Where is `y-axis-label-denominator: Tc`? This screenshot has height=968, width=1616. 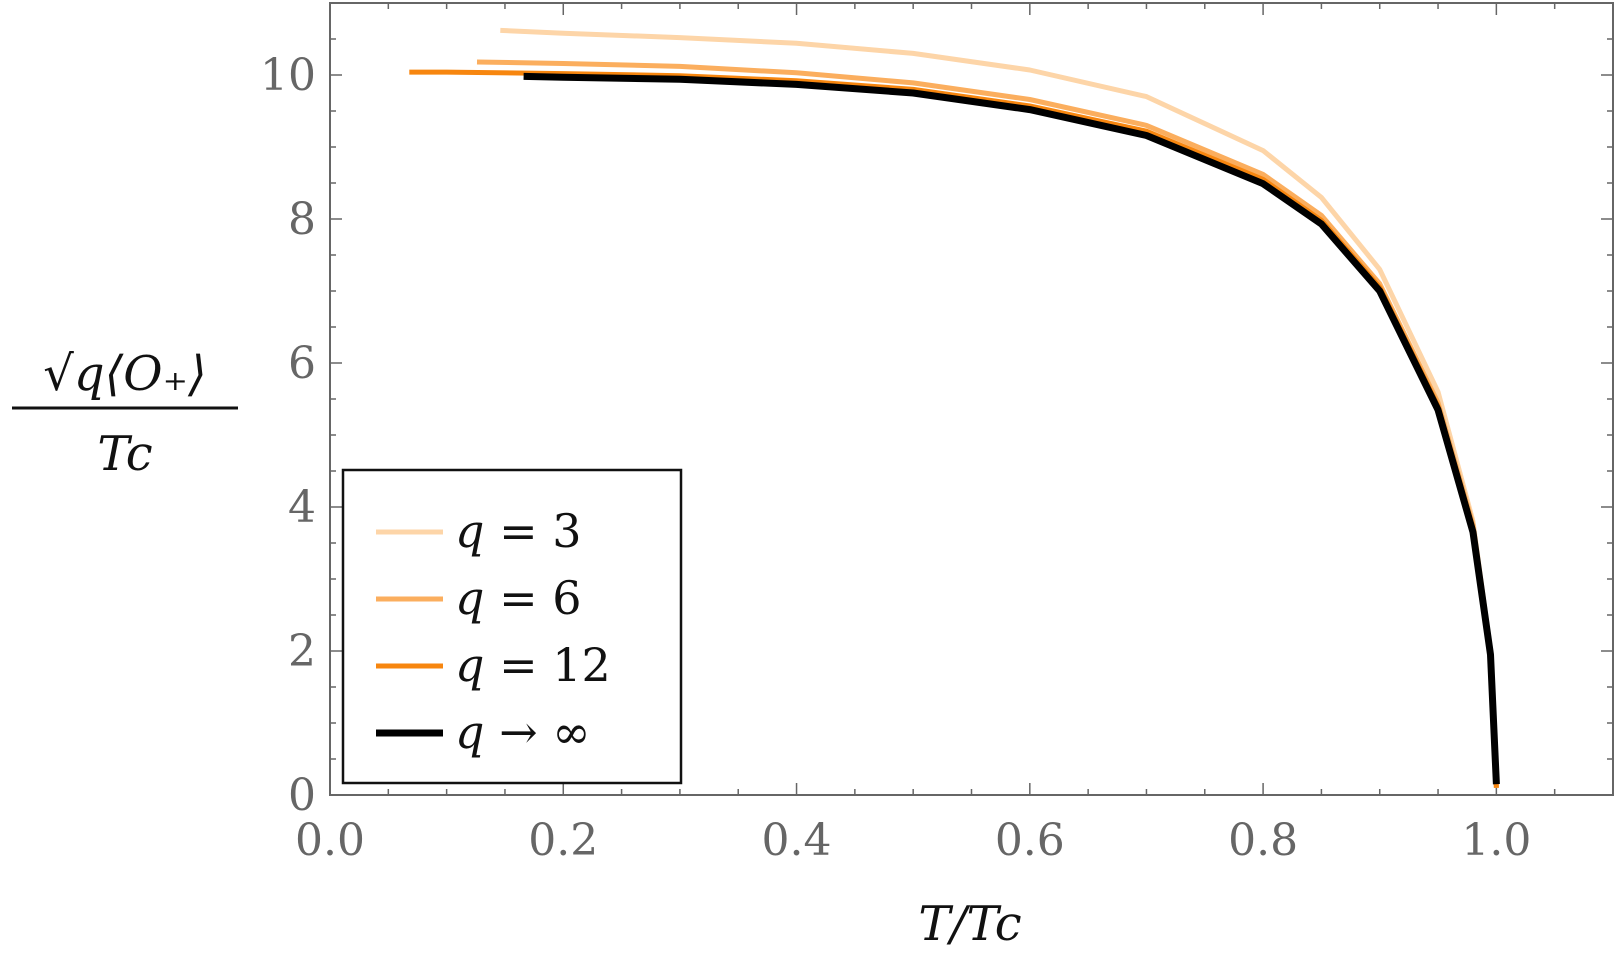
y-axis-label-denominator: Tc is located at coordinates (124, 454).